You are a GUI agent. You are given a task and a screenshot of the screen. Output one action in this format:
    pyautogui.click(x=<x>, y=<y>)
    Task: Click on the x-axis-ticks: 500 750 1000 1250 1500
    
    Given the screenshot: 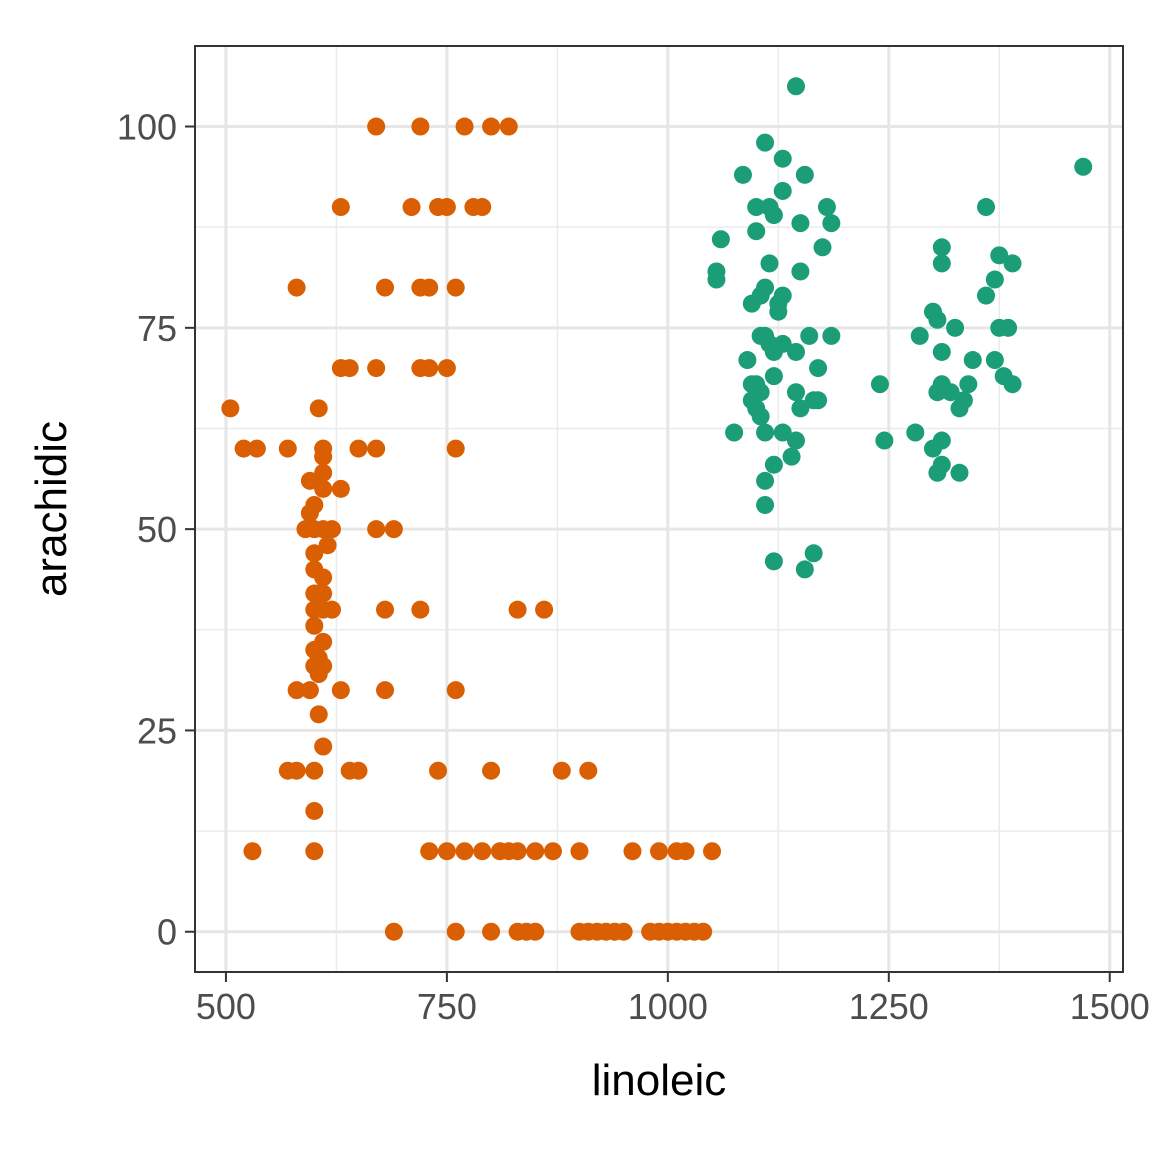 What is the action you would take?
    pyautogui.click(x=673, y=999)
    